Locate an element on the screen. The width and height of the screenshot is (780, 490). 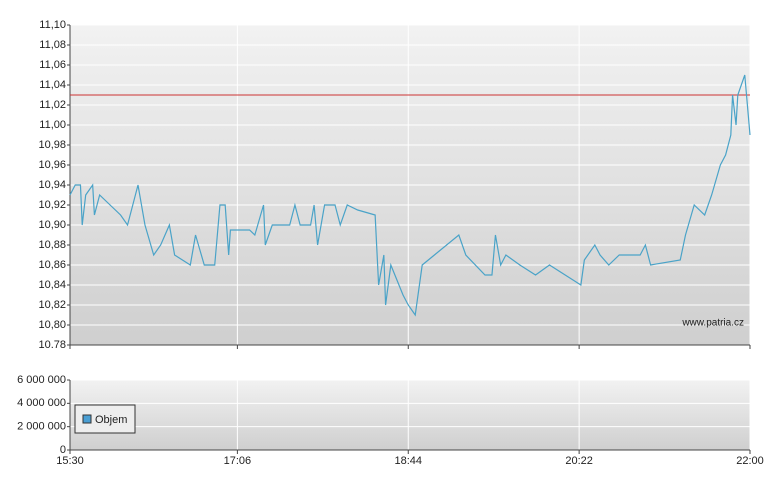
y-tick-label: 4 000 000 is located at coordinates (41, 403).